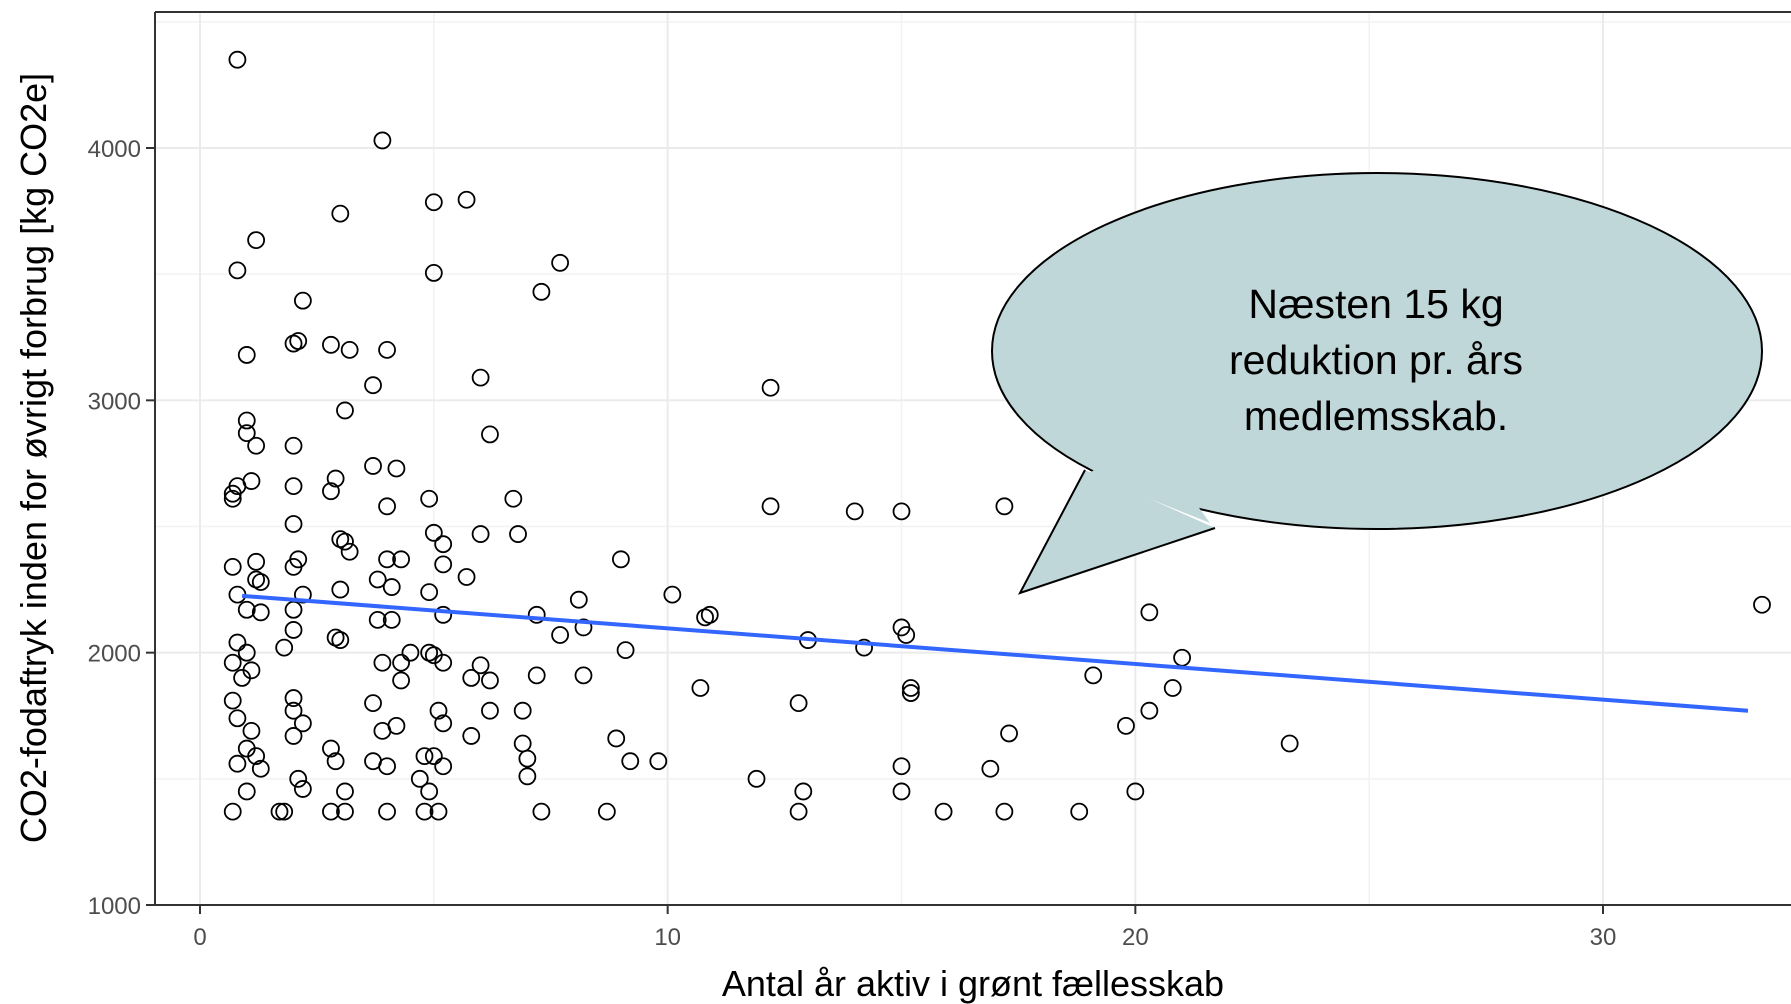  I want to click on trend-line, so click(995, 653).